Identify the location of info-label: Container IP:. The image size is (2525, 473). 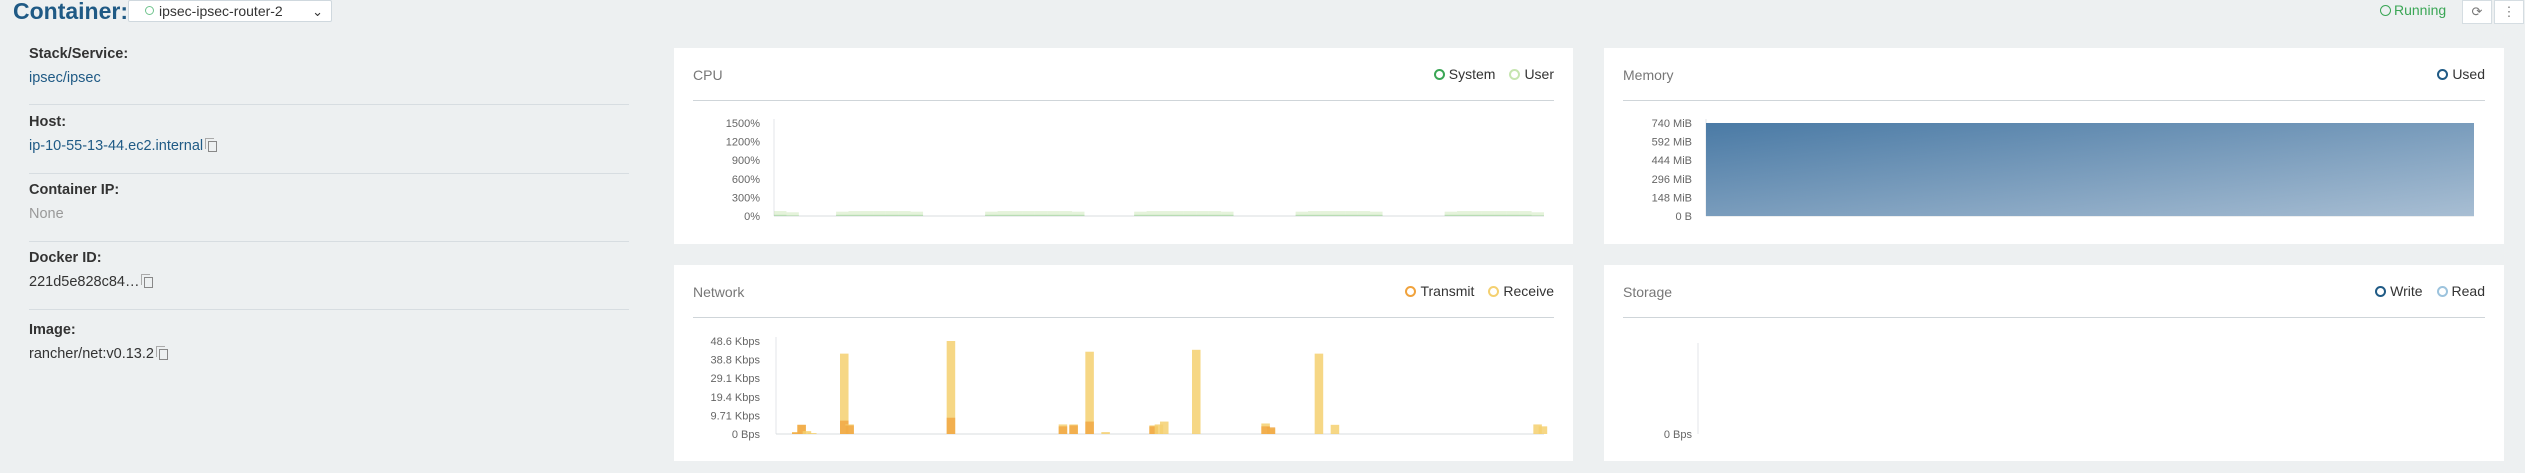
(74, 190).